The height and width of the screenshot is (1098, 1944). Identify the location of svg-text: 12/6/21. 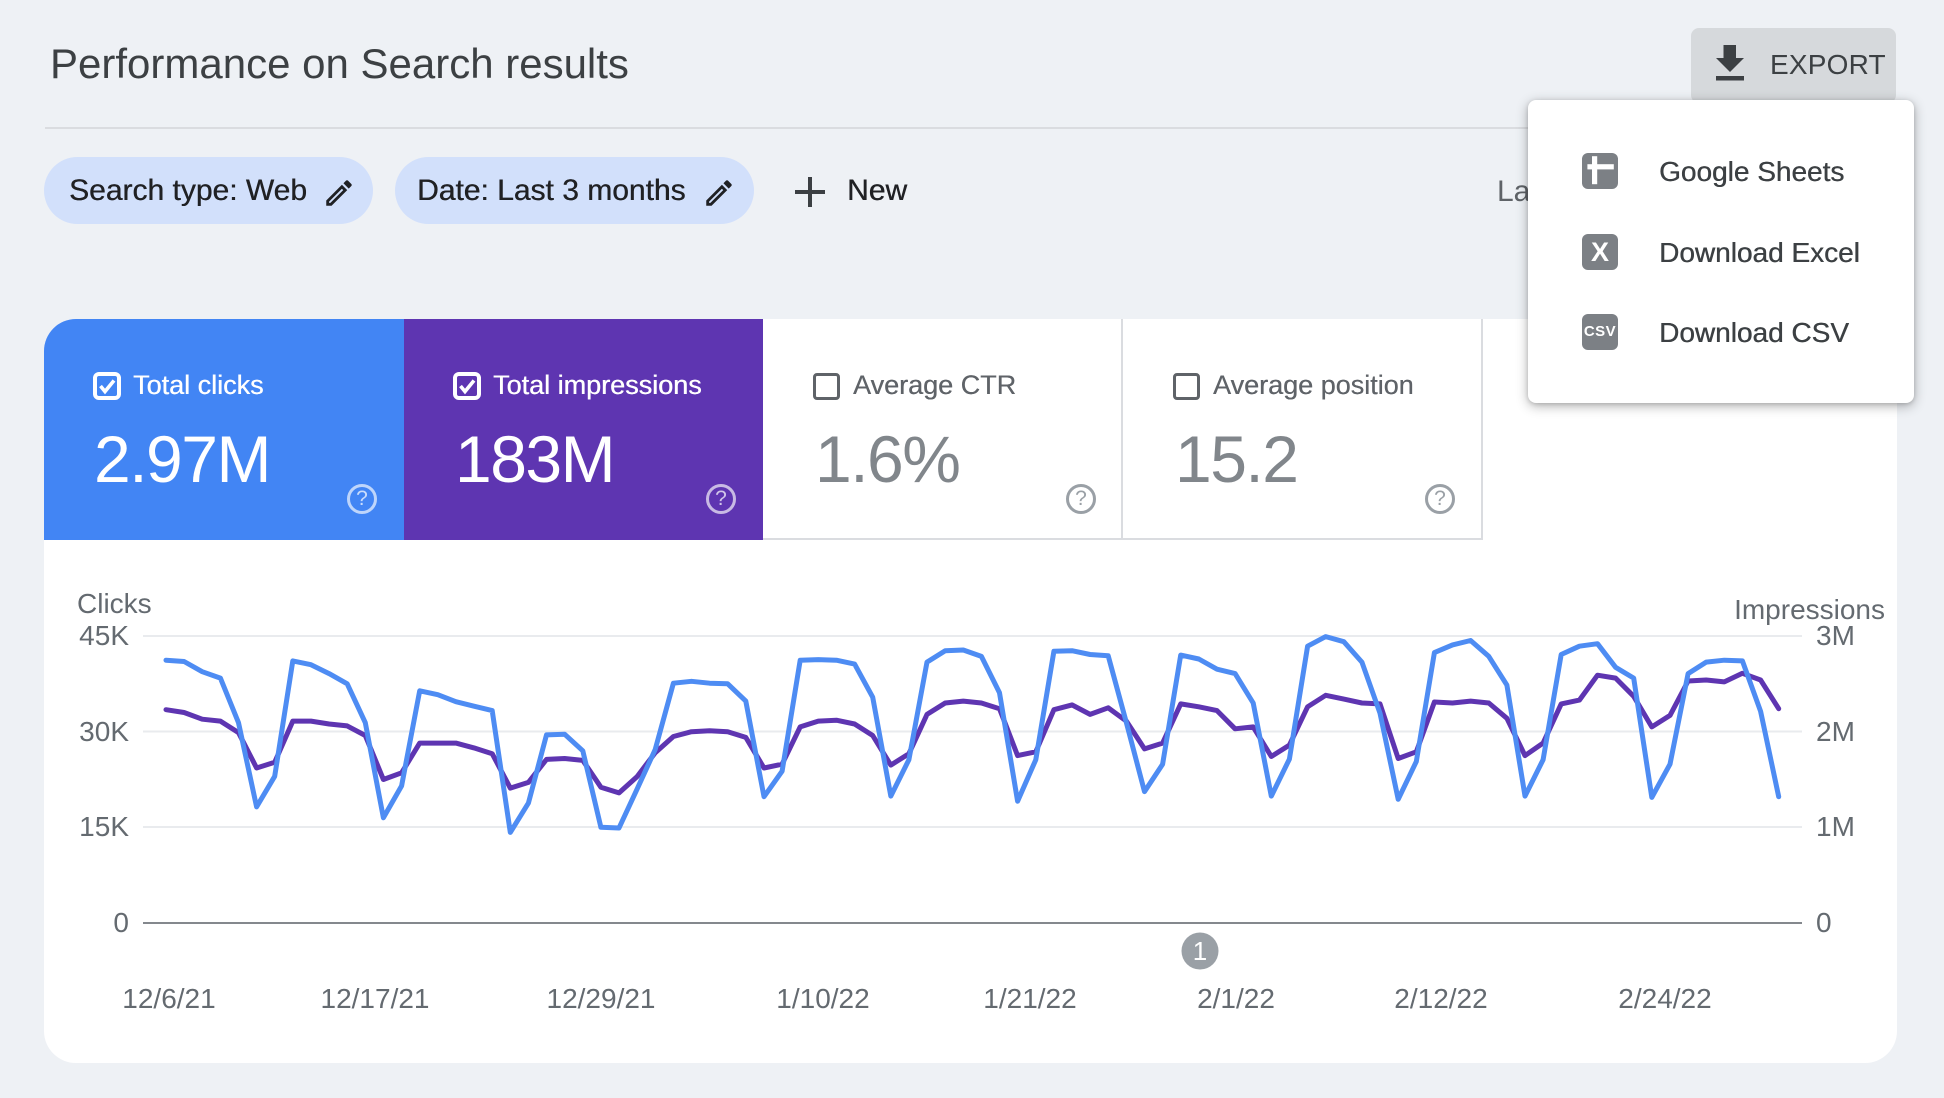
(168, 998).